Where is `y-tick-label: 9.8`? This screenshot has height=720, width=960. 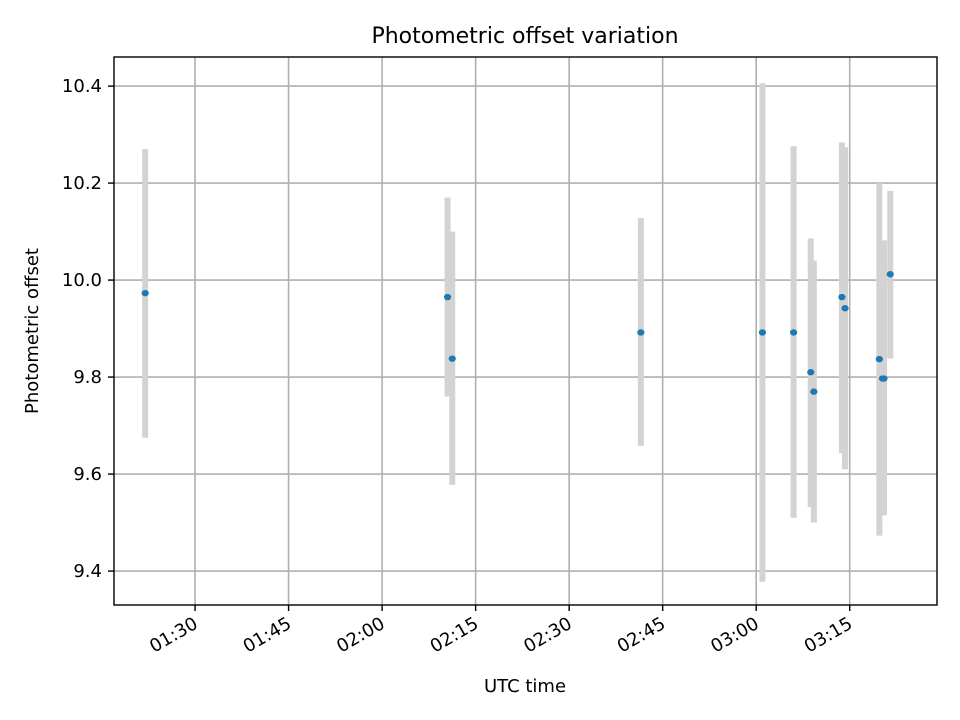
y-tick-label: 9.8 is located at coordinates (87, 377).